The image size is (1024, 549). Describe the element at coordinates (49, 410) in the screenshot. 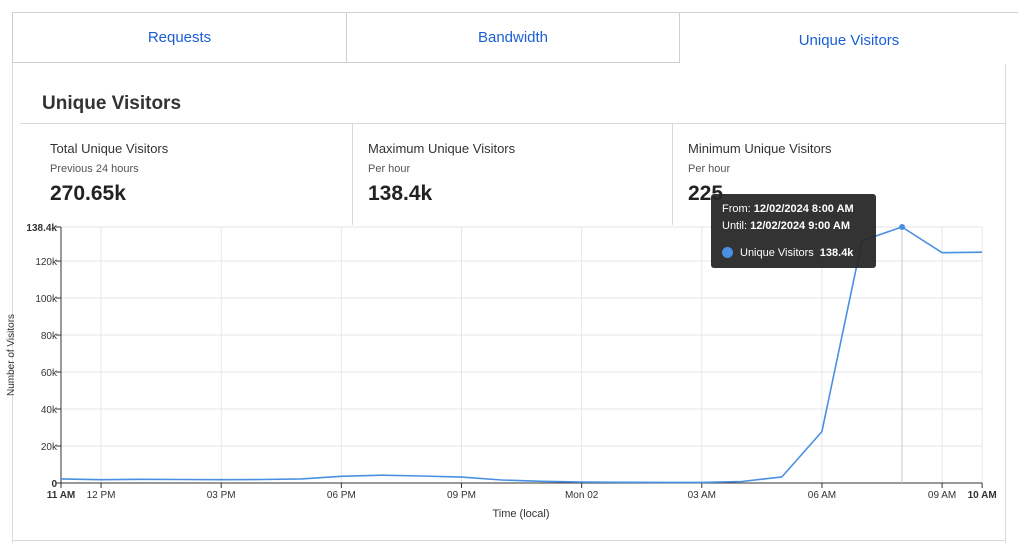

I see `y-tick-label: 40k` at that location.